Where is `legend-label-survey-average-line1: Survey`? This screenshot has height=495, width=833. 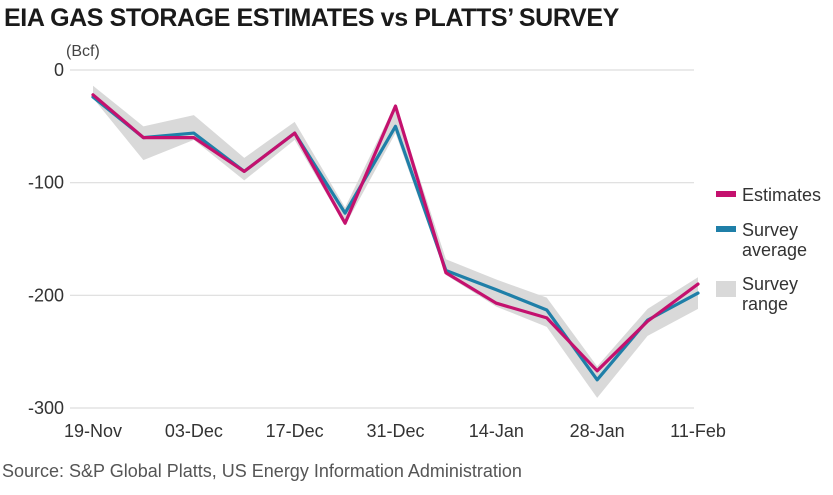 legend-label-survey-average-line1: Survey is located at coordinates (770, 230).